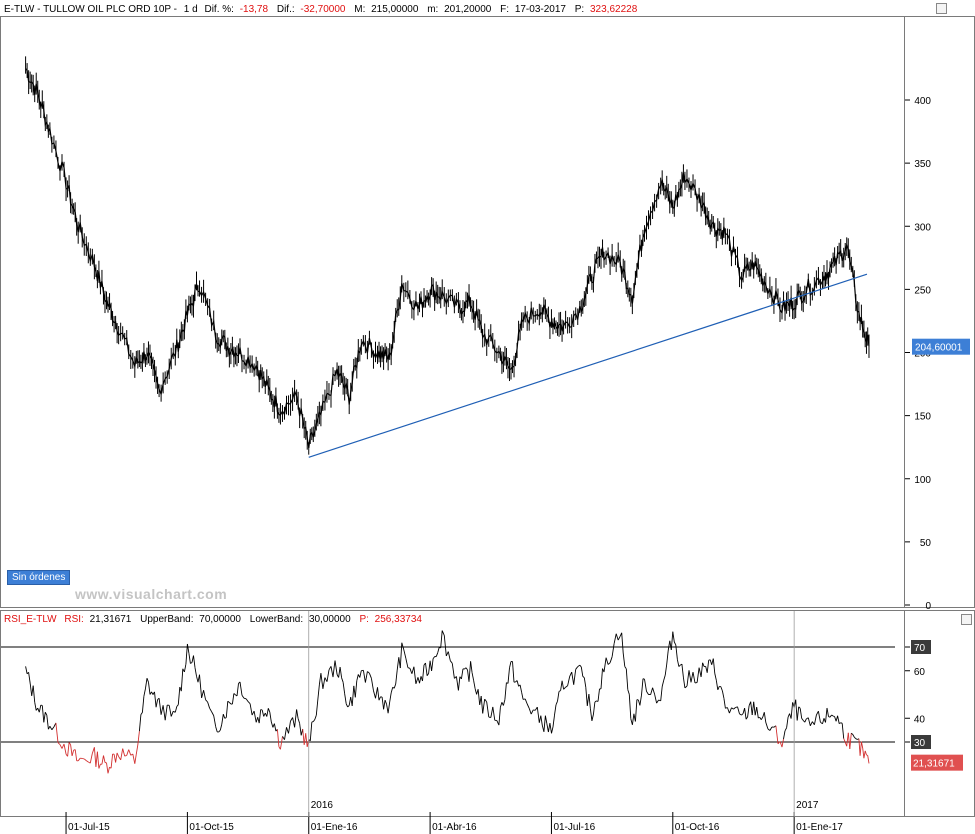 The height and width of the screenshot is (834, 975). What do you see at coordinates (941, 8) in the screenshot?
I see `price-panel-close-icon` at bounding box center [941, 8].